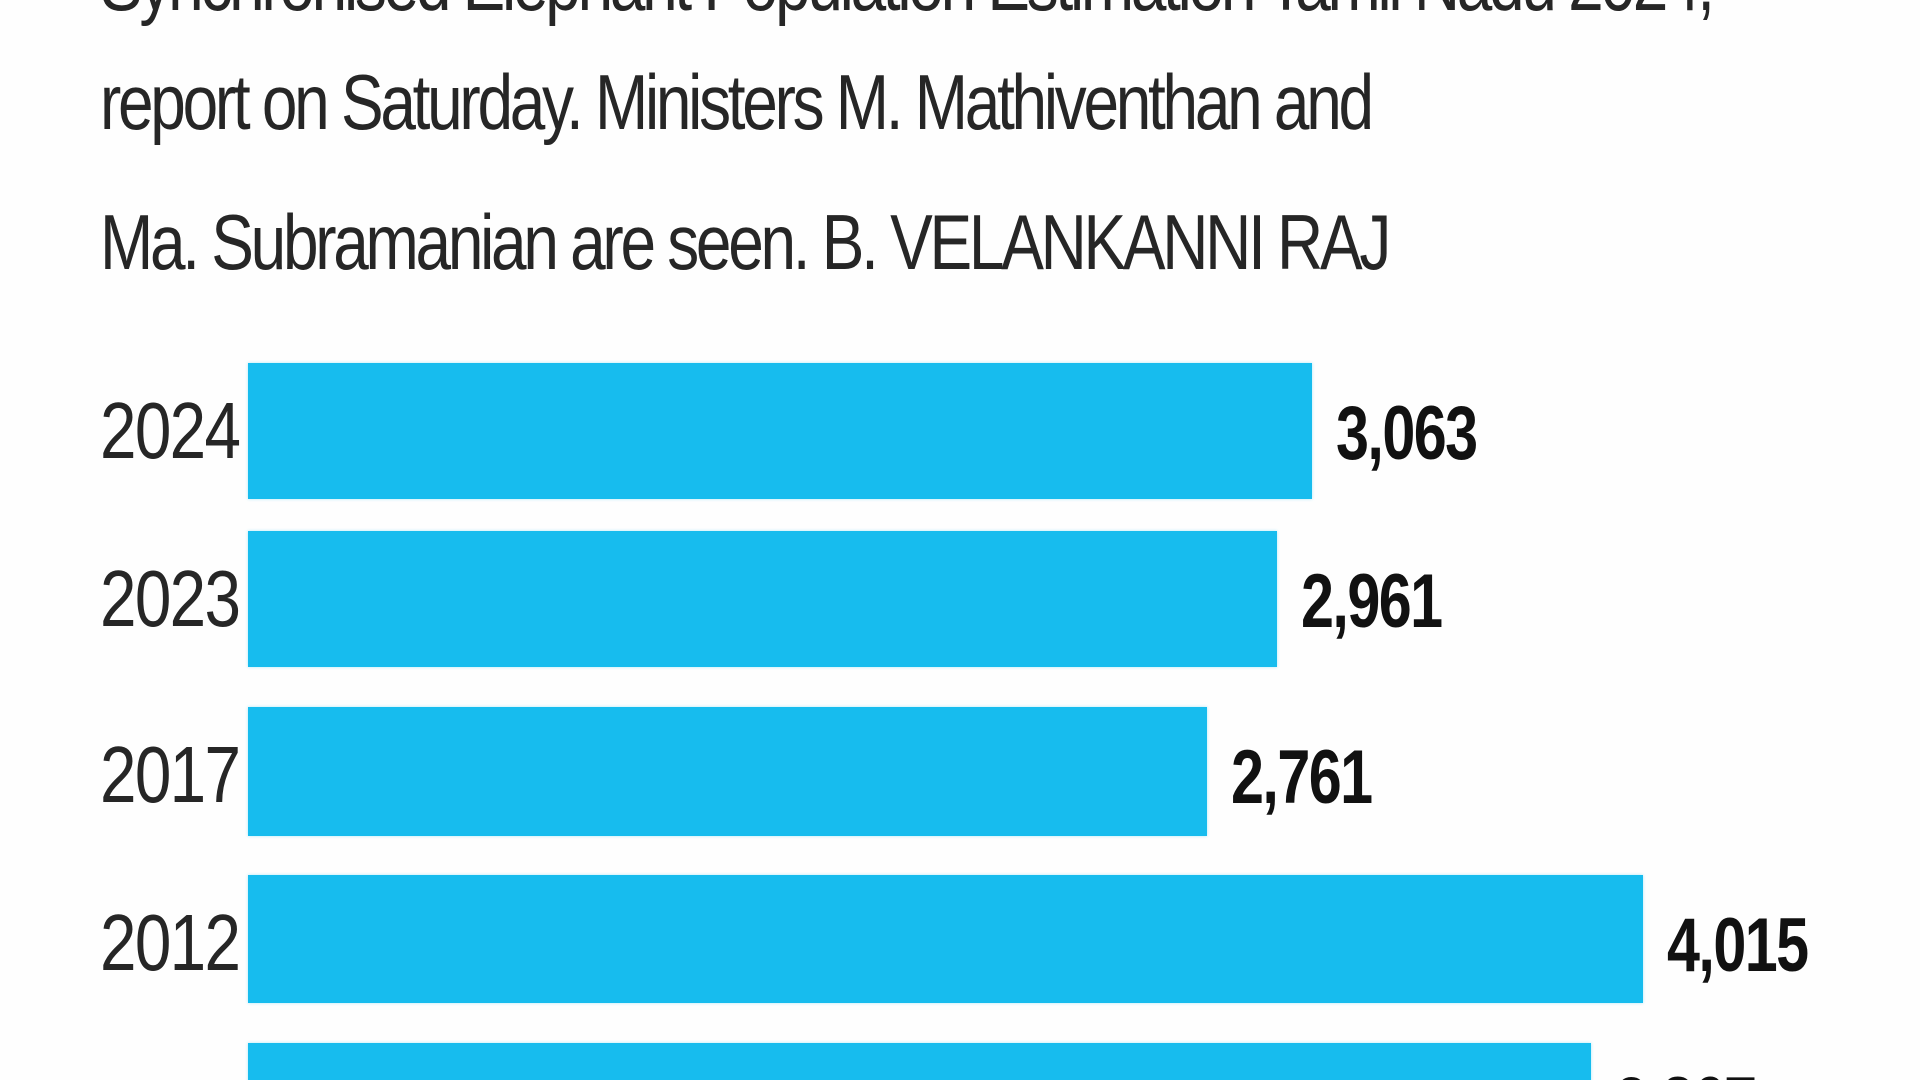  What do you see at coordinates (170, 774) in the screenshot?
I see `year-label: 2017` at bounding box center [170, 774].